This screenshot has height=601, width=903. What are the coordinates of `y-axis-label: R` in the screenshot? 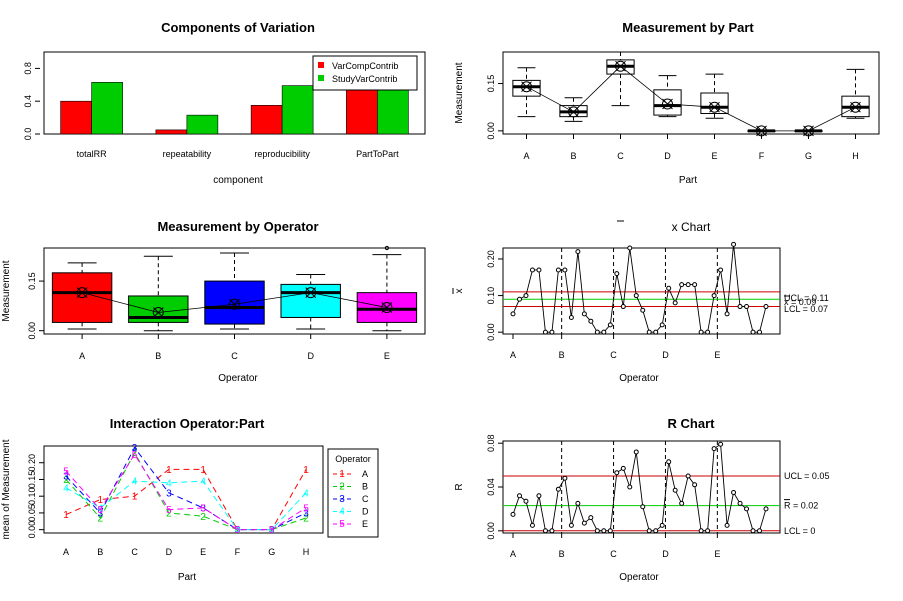 It's located at (459, 486).